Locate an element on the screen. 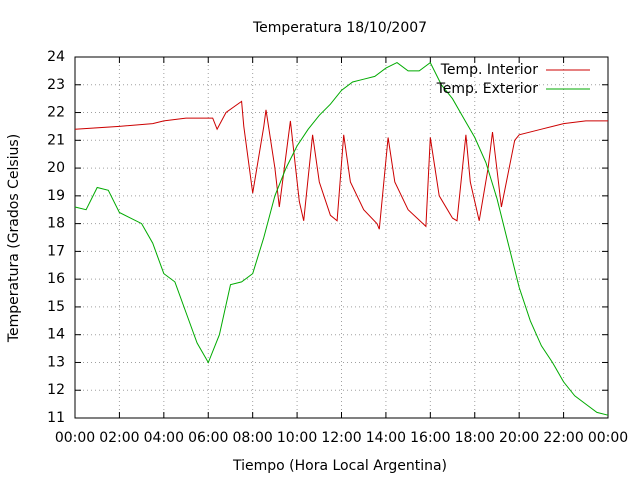 Image resolution: width=640 pixels, height=480 pixels. y-tick-label: 14 is located at coordinates (56, 335).